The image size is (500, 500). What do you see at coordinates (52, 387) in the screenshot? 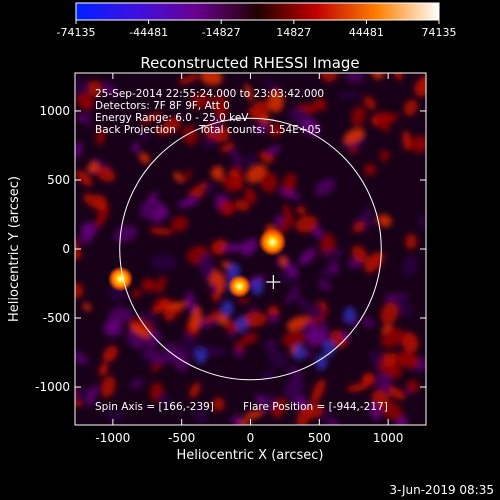
I see `y-tick-label: -1000` at bounding box center [52, 387].